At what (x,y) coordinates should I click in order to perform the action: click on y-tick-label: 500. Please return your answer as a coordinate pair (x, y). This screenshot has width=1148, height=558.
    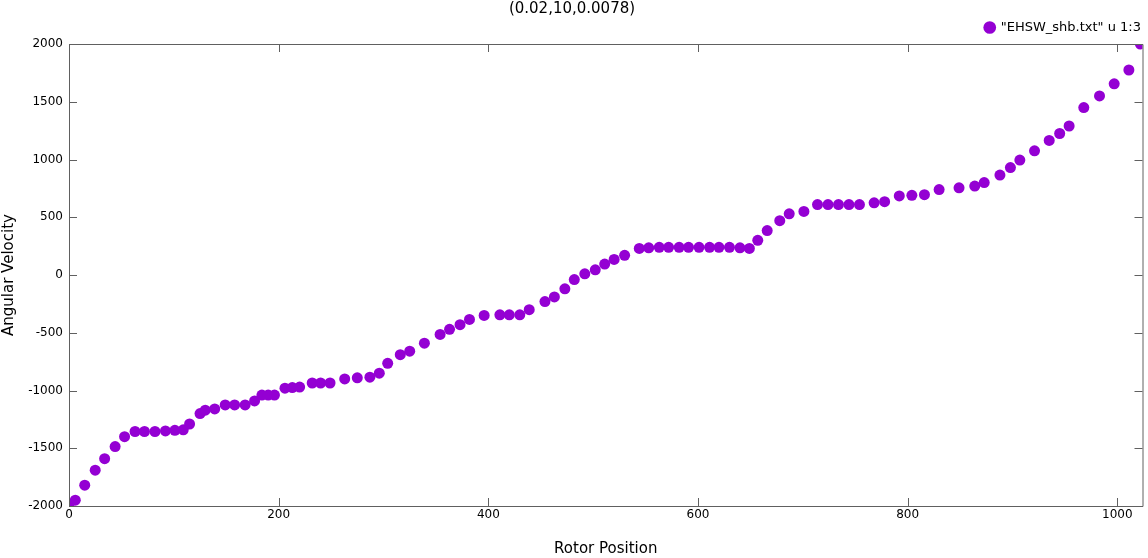
    Looking at the image, I should click on (51, 216).